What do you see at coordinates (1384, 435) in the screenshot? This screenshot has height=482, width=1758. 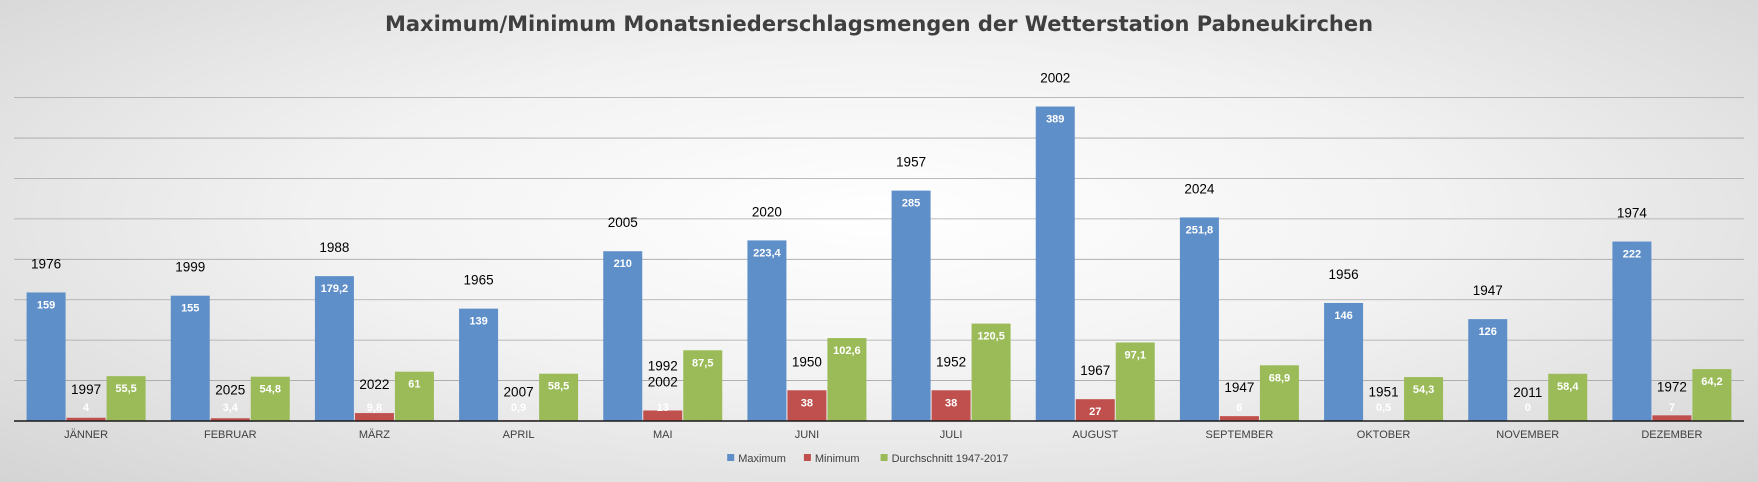 I see `category-label: OKTOBER` at bounding box center [1384, 435].